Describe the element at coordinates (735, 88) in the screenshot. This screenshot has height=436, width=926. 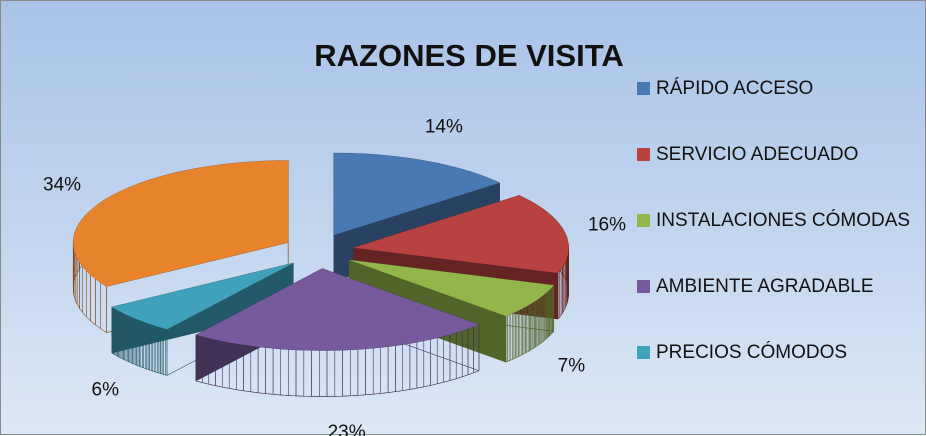
I see `legend-label: RÁPIDO ACCESO` at that location.